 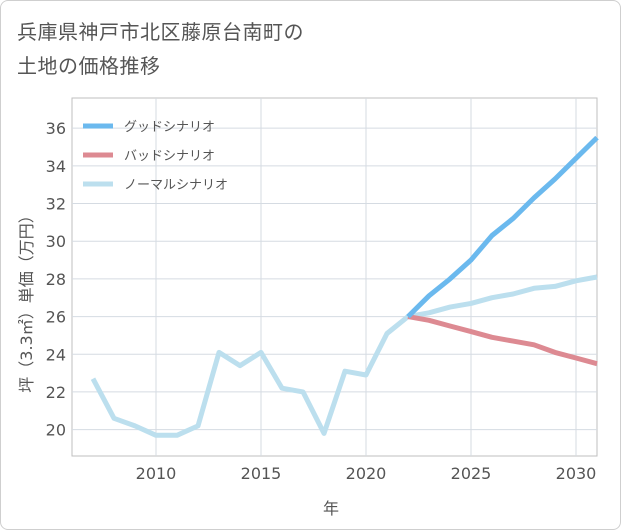 I want to click on x-tick-label: 2015, so click(x=261, y=473).